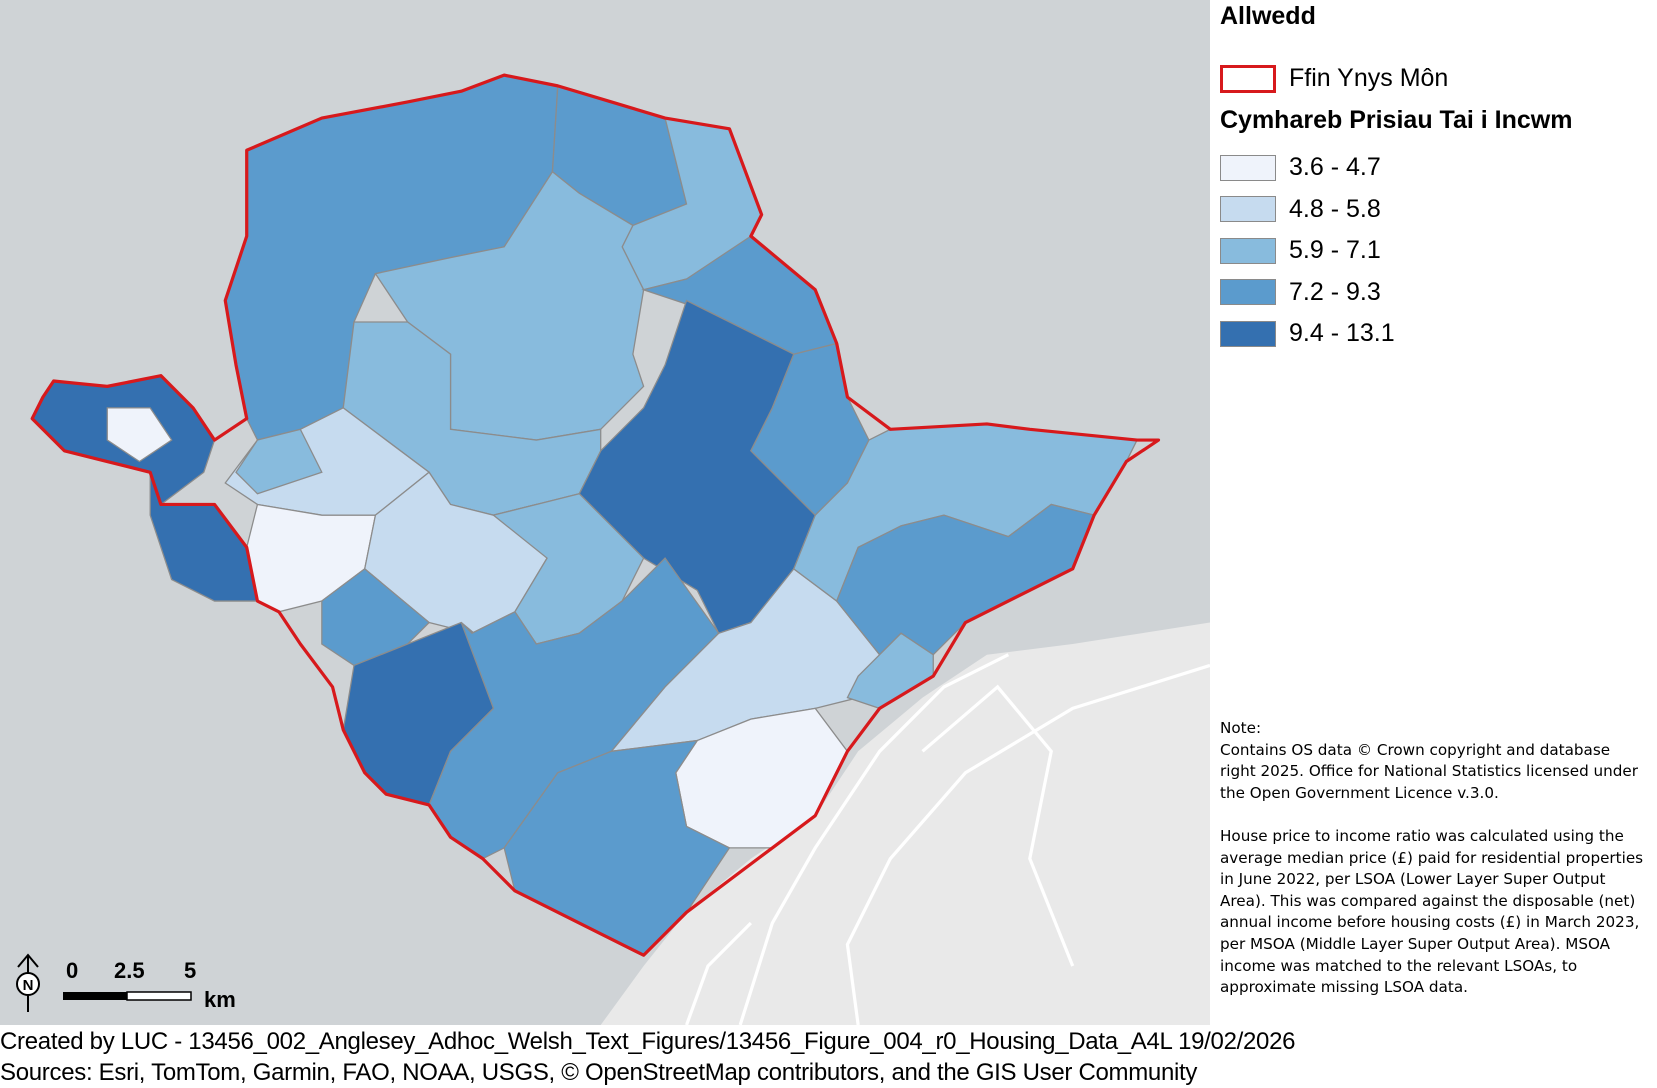 The width and height of the screenshot is (1657, 1088). What do you see at coordinates (129, 970) in the screenshot?
I see `scale-tick-2-5: 2.5` at bounding box center [129, 970].